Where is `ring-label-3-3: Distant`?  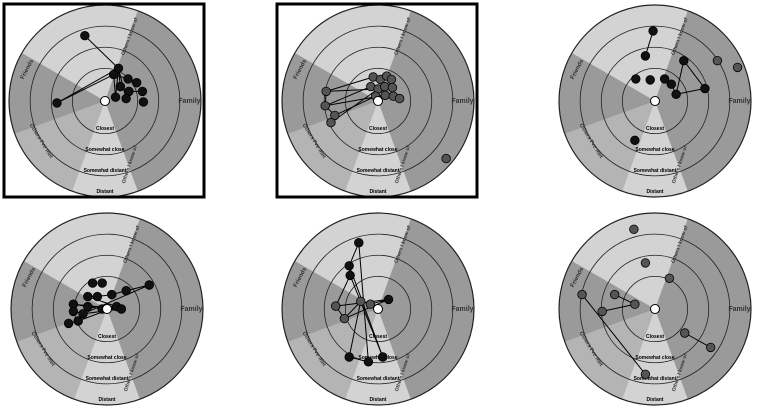
ring-label-3-3: Distant is located at coordinates (655, 192).